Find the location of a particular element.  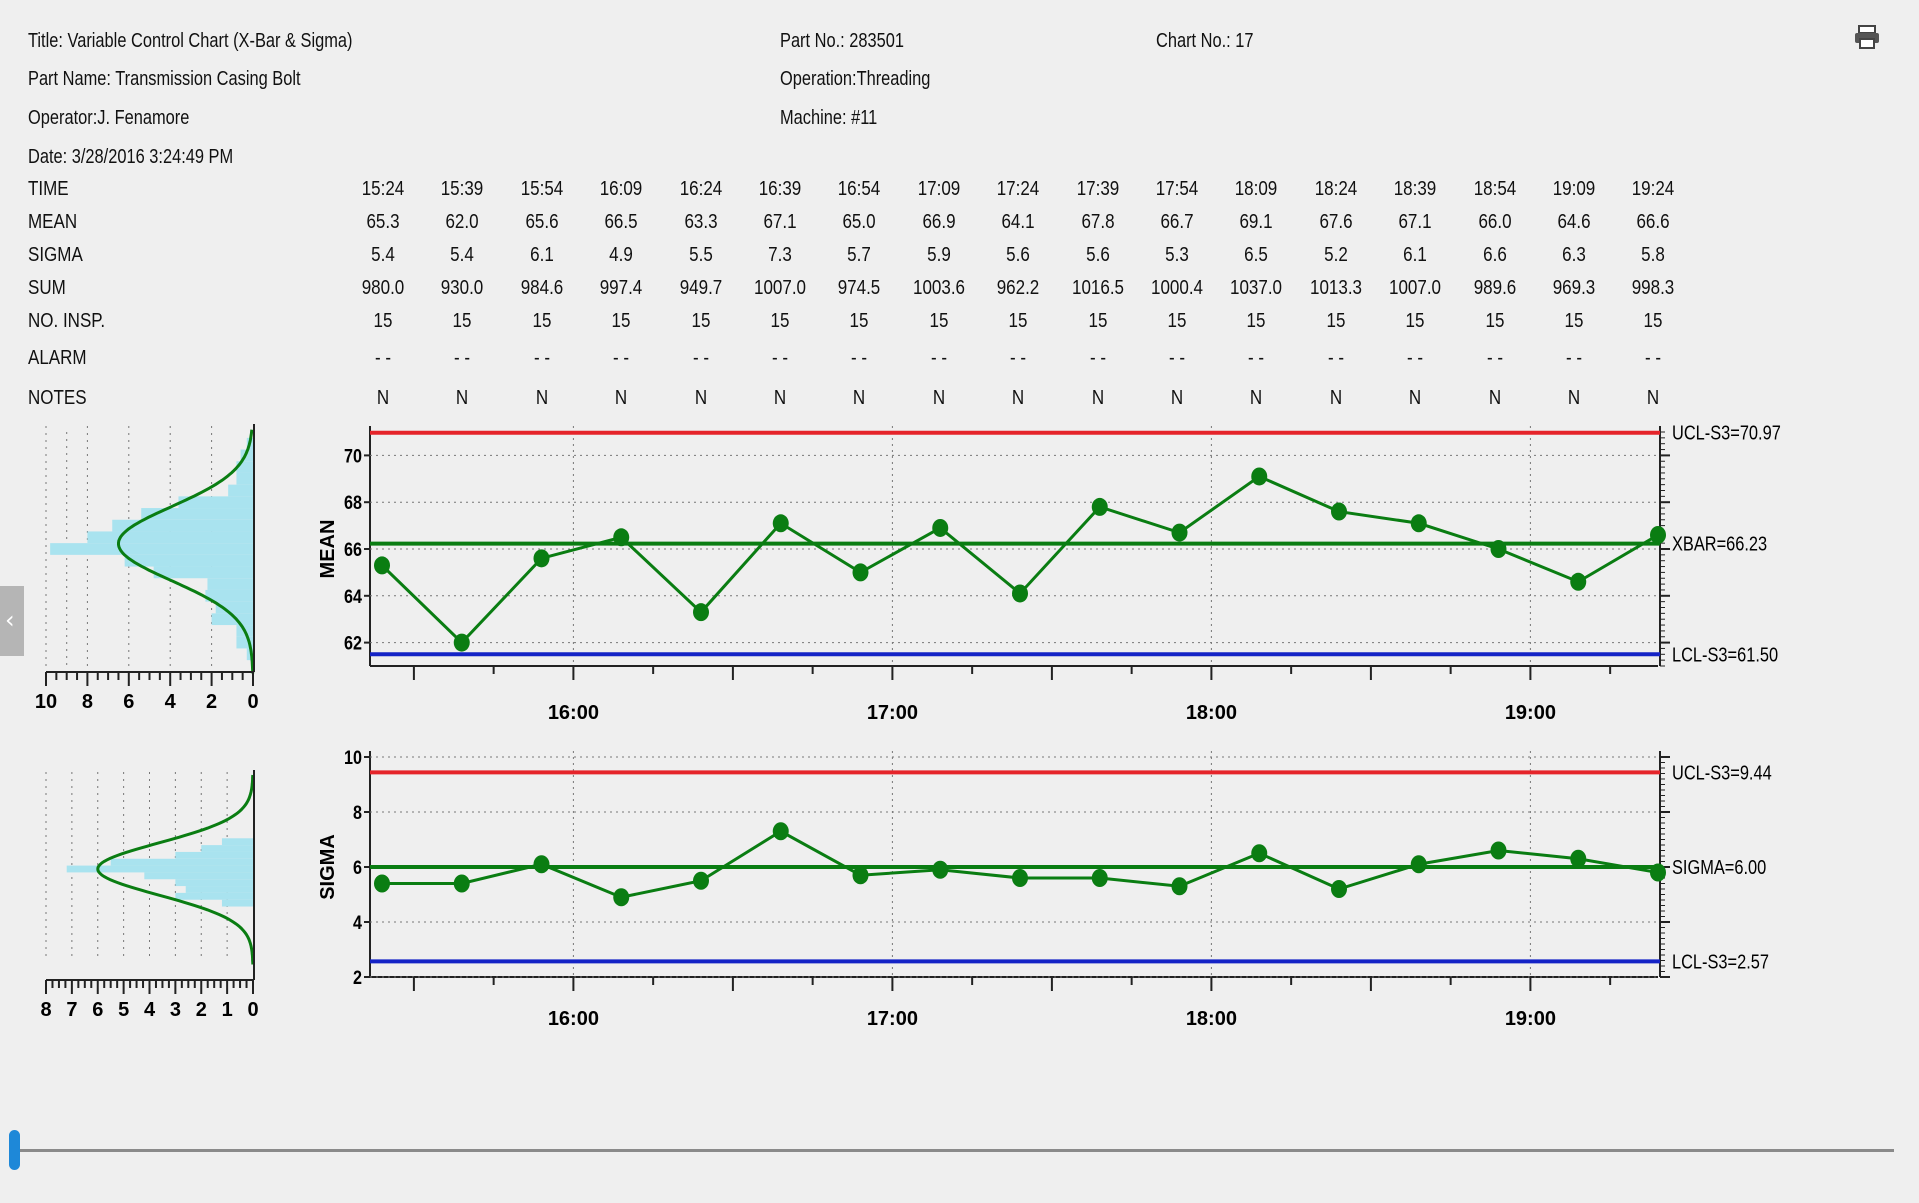

ucl-label: UCL-S3=70.97 is located at coordinates (1726, 432).